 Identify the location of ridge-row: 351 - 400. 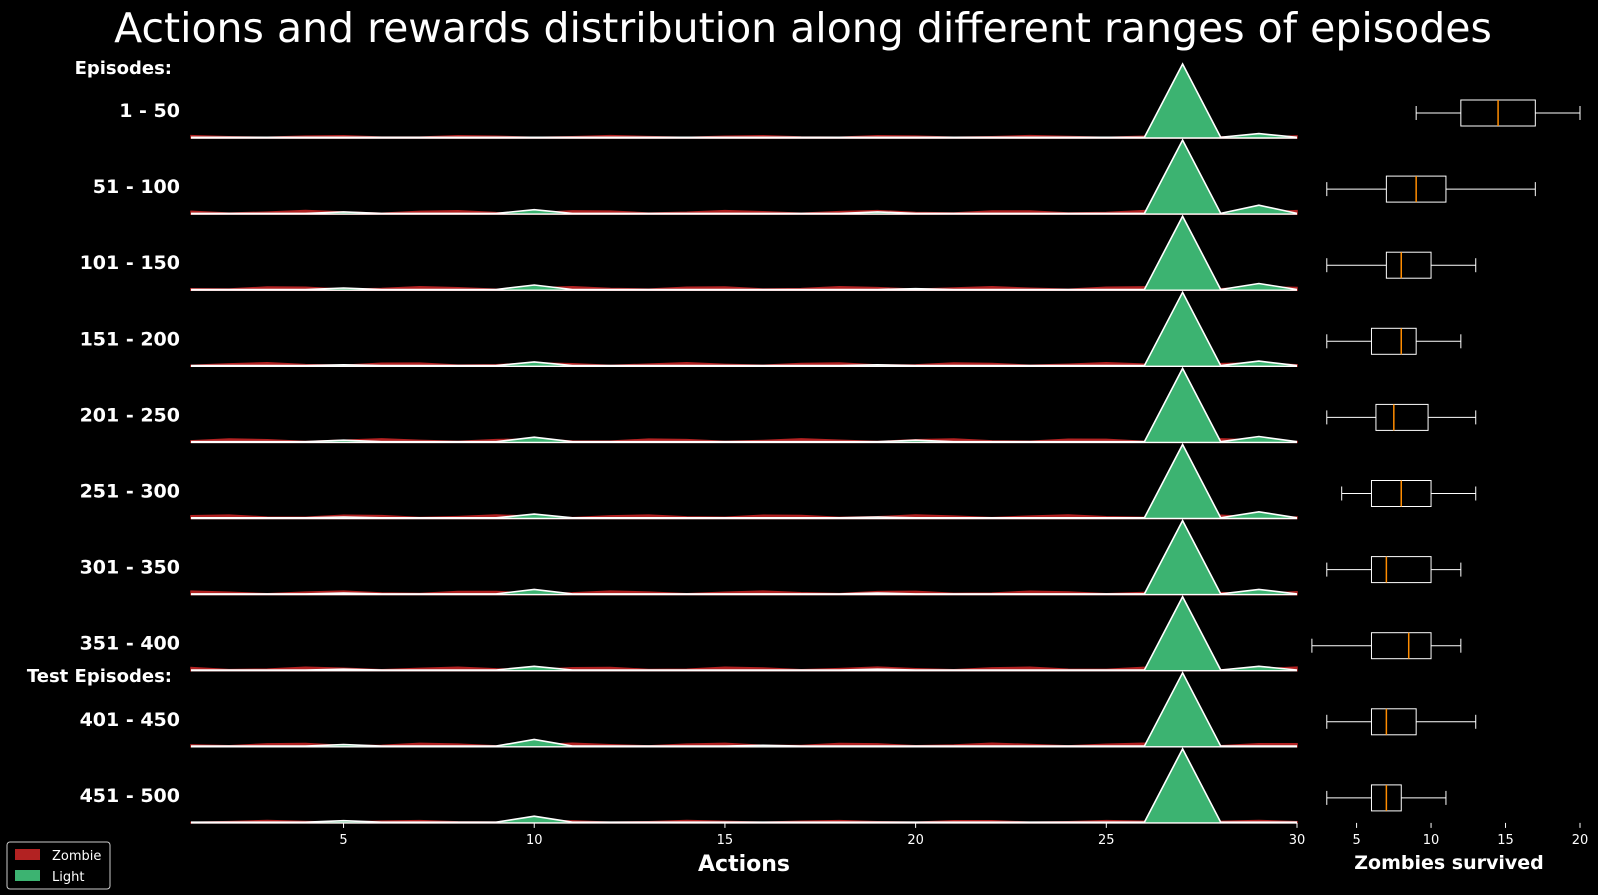
(771, 633).